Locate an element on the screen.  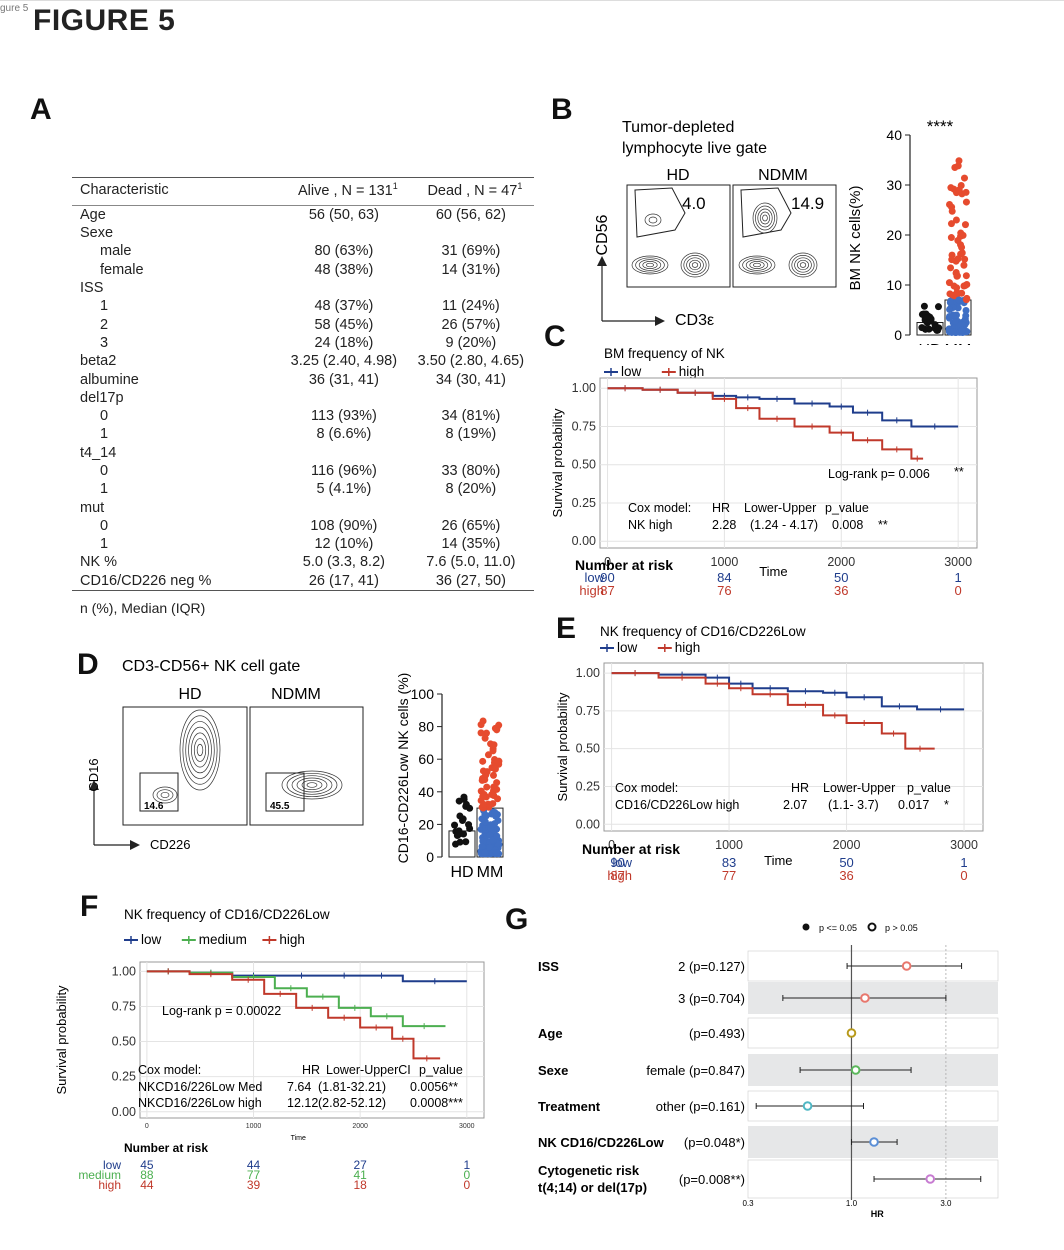
b-yaxis-label: CD56 is located at coordinates (602, 234).